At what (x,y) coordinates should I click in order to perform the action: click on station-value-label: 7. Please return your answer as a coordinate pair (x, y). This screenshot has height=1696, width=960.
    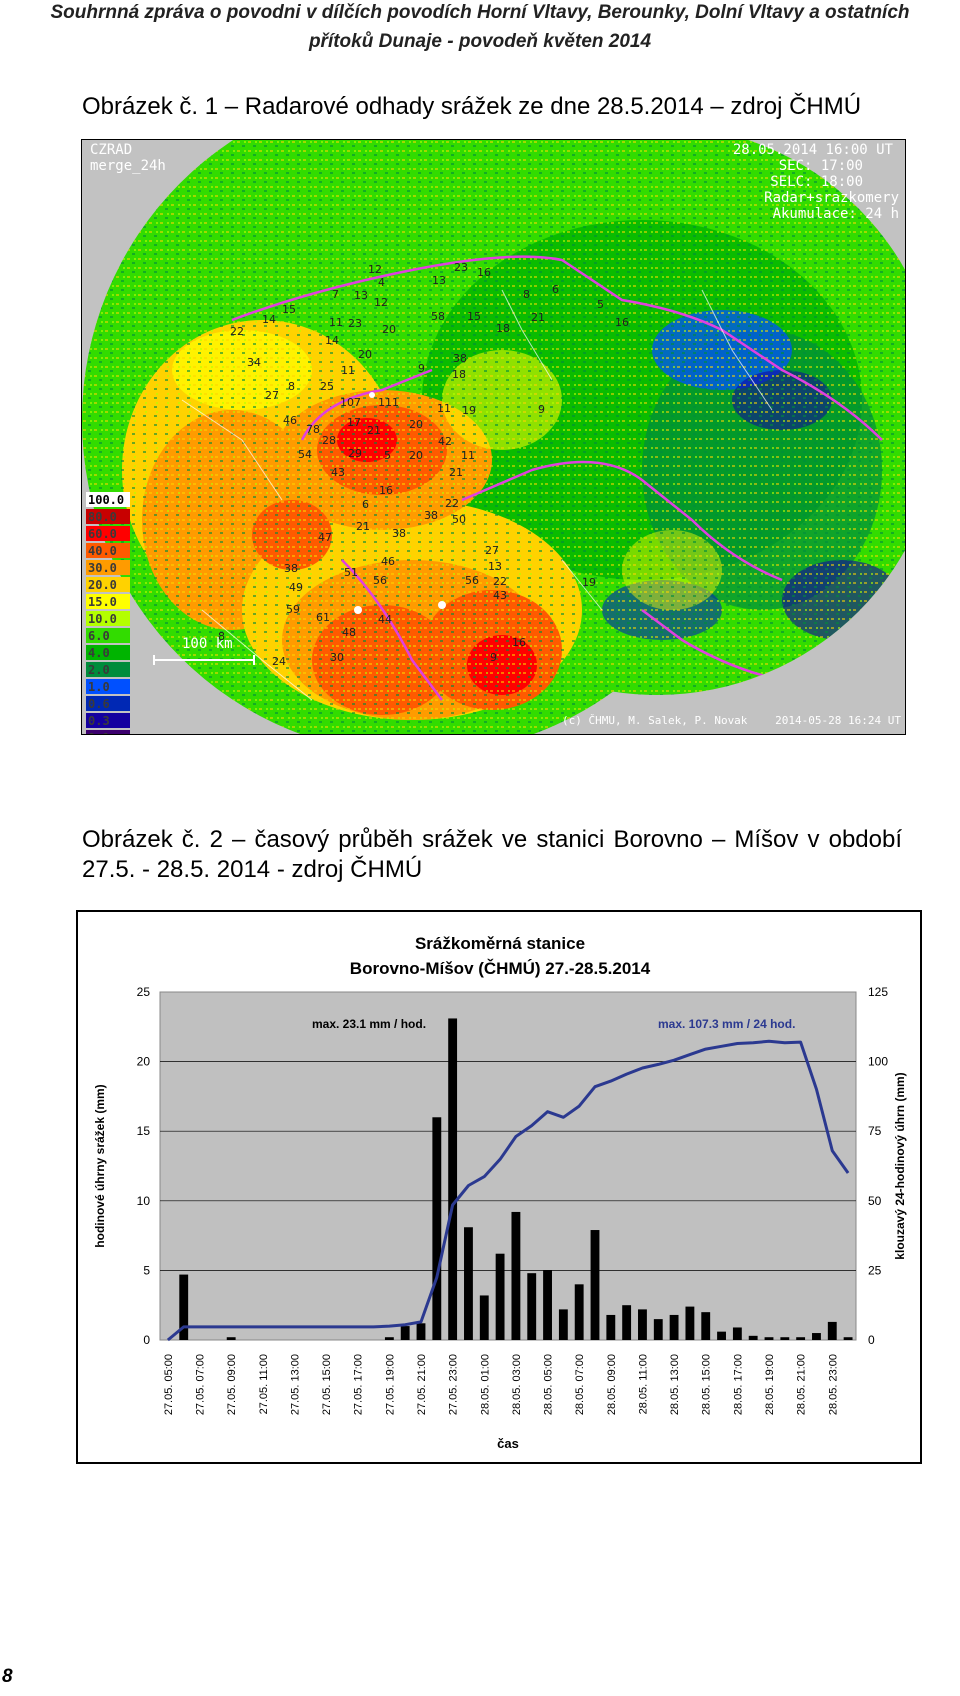
    Looking at the image, I should click on (335, 294).